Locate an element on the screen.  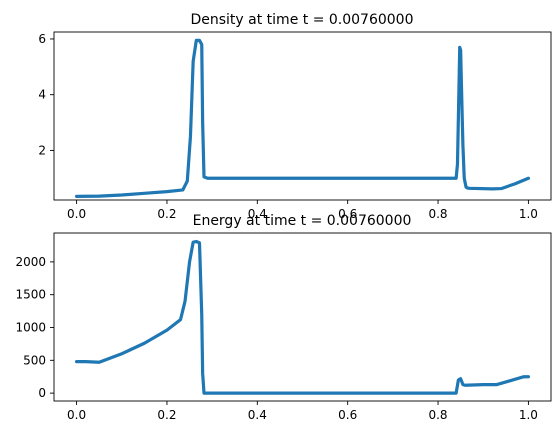
energy-y-tick-label: 0 is located at coordinates (42, 393).